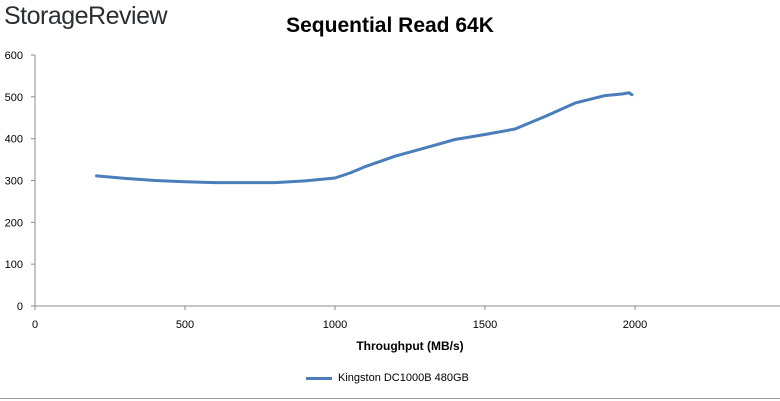  I want to click on y-tick-label: 500, so click(14, 98).